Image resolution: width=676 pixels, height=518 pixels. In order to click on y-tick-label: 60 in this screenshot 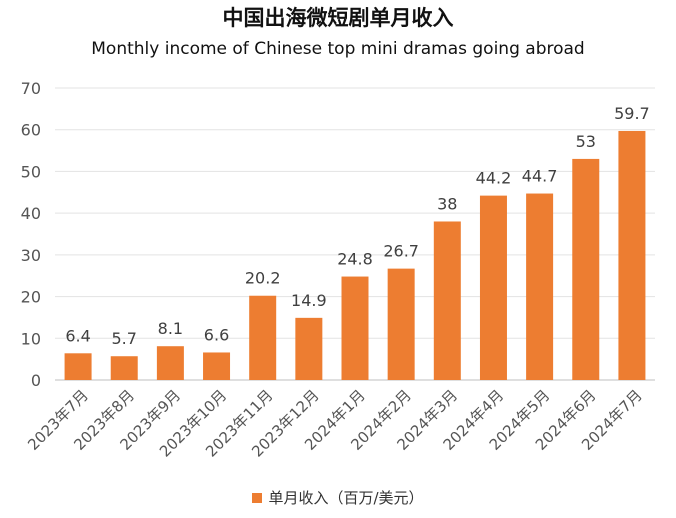, I will do `click(31, 130)`.